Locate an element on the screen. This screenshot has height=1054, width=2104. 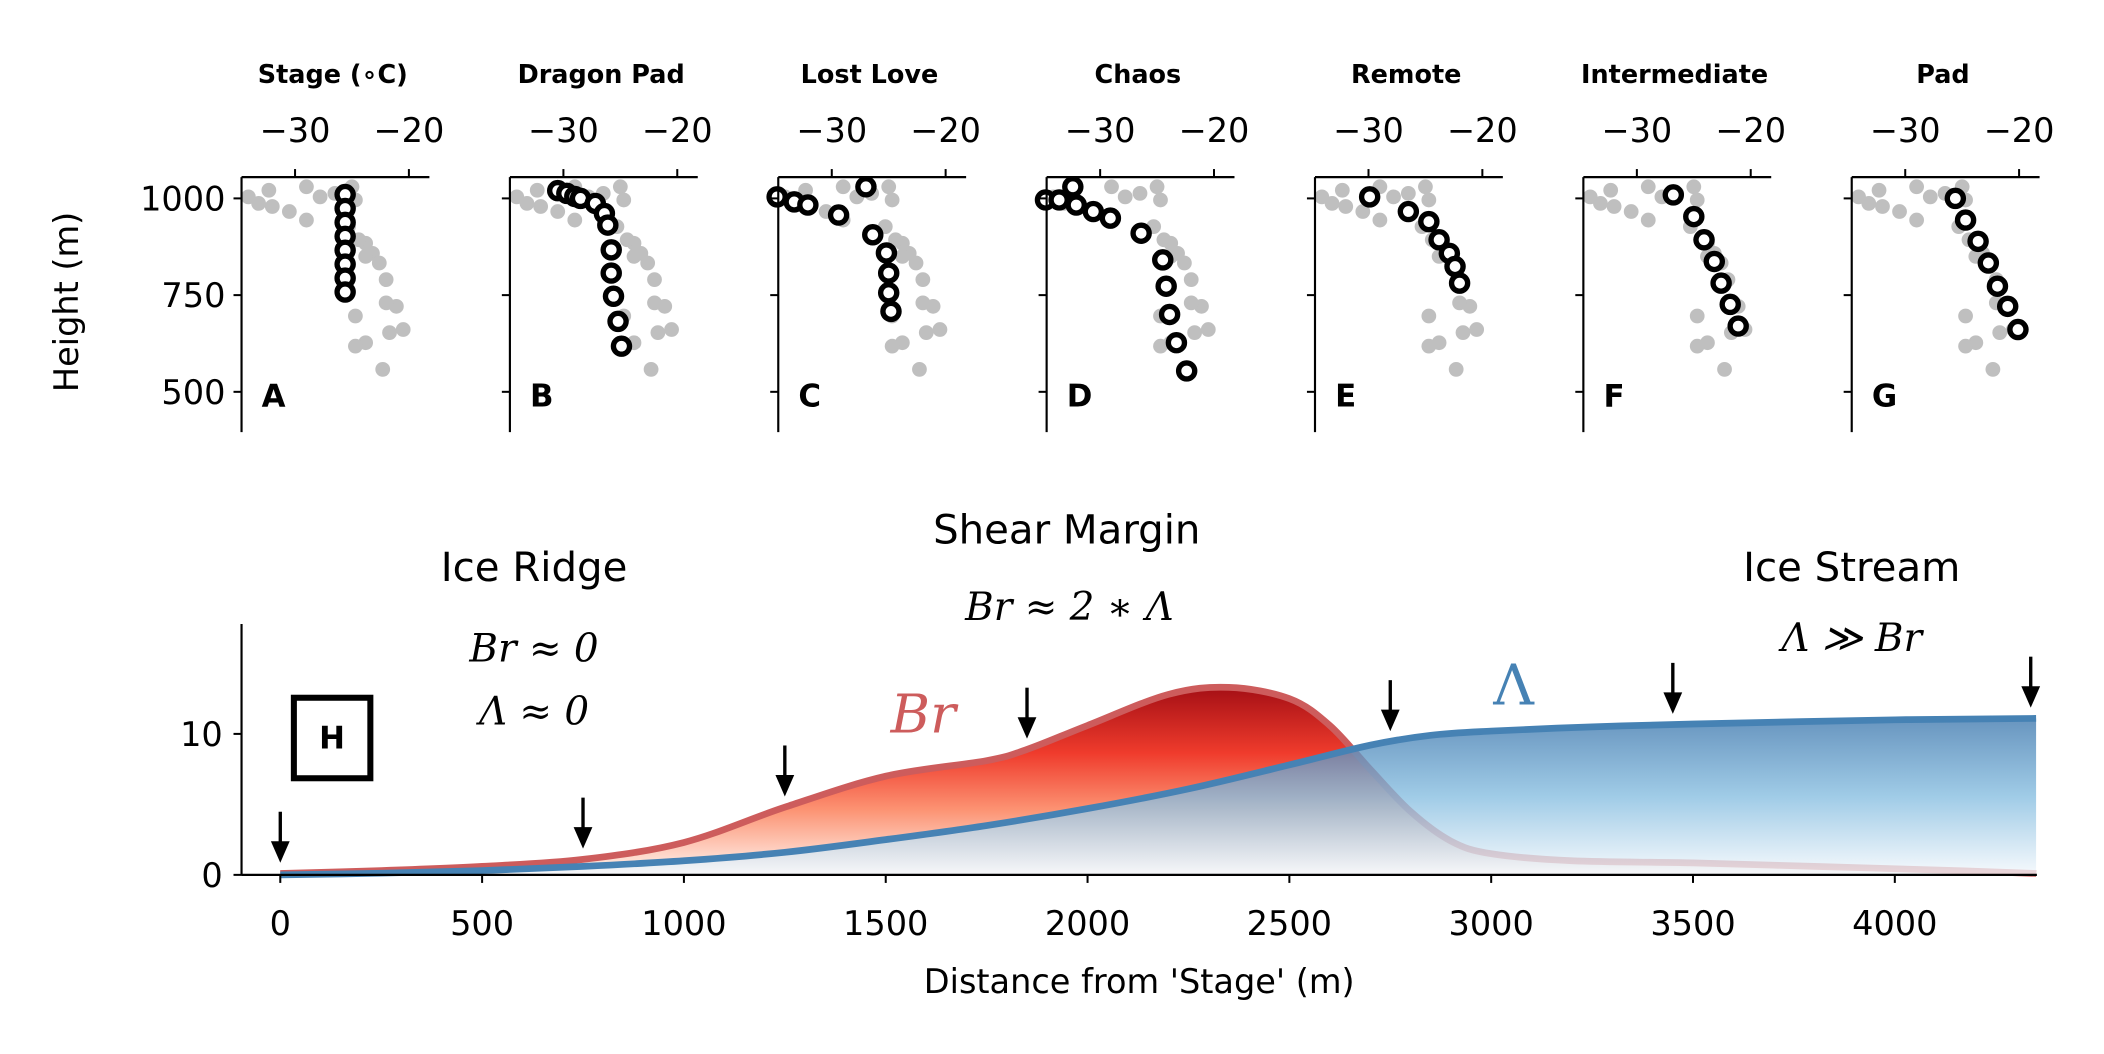
br-series-label: Br is located at coordinates (924, 714).